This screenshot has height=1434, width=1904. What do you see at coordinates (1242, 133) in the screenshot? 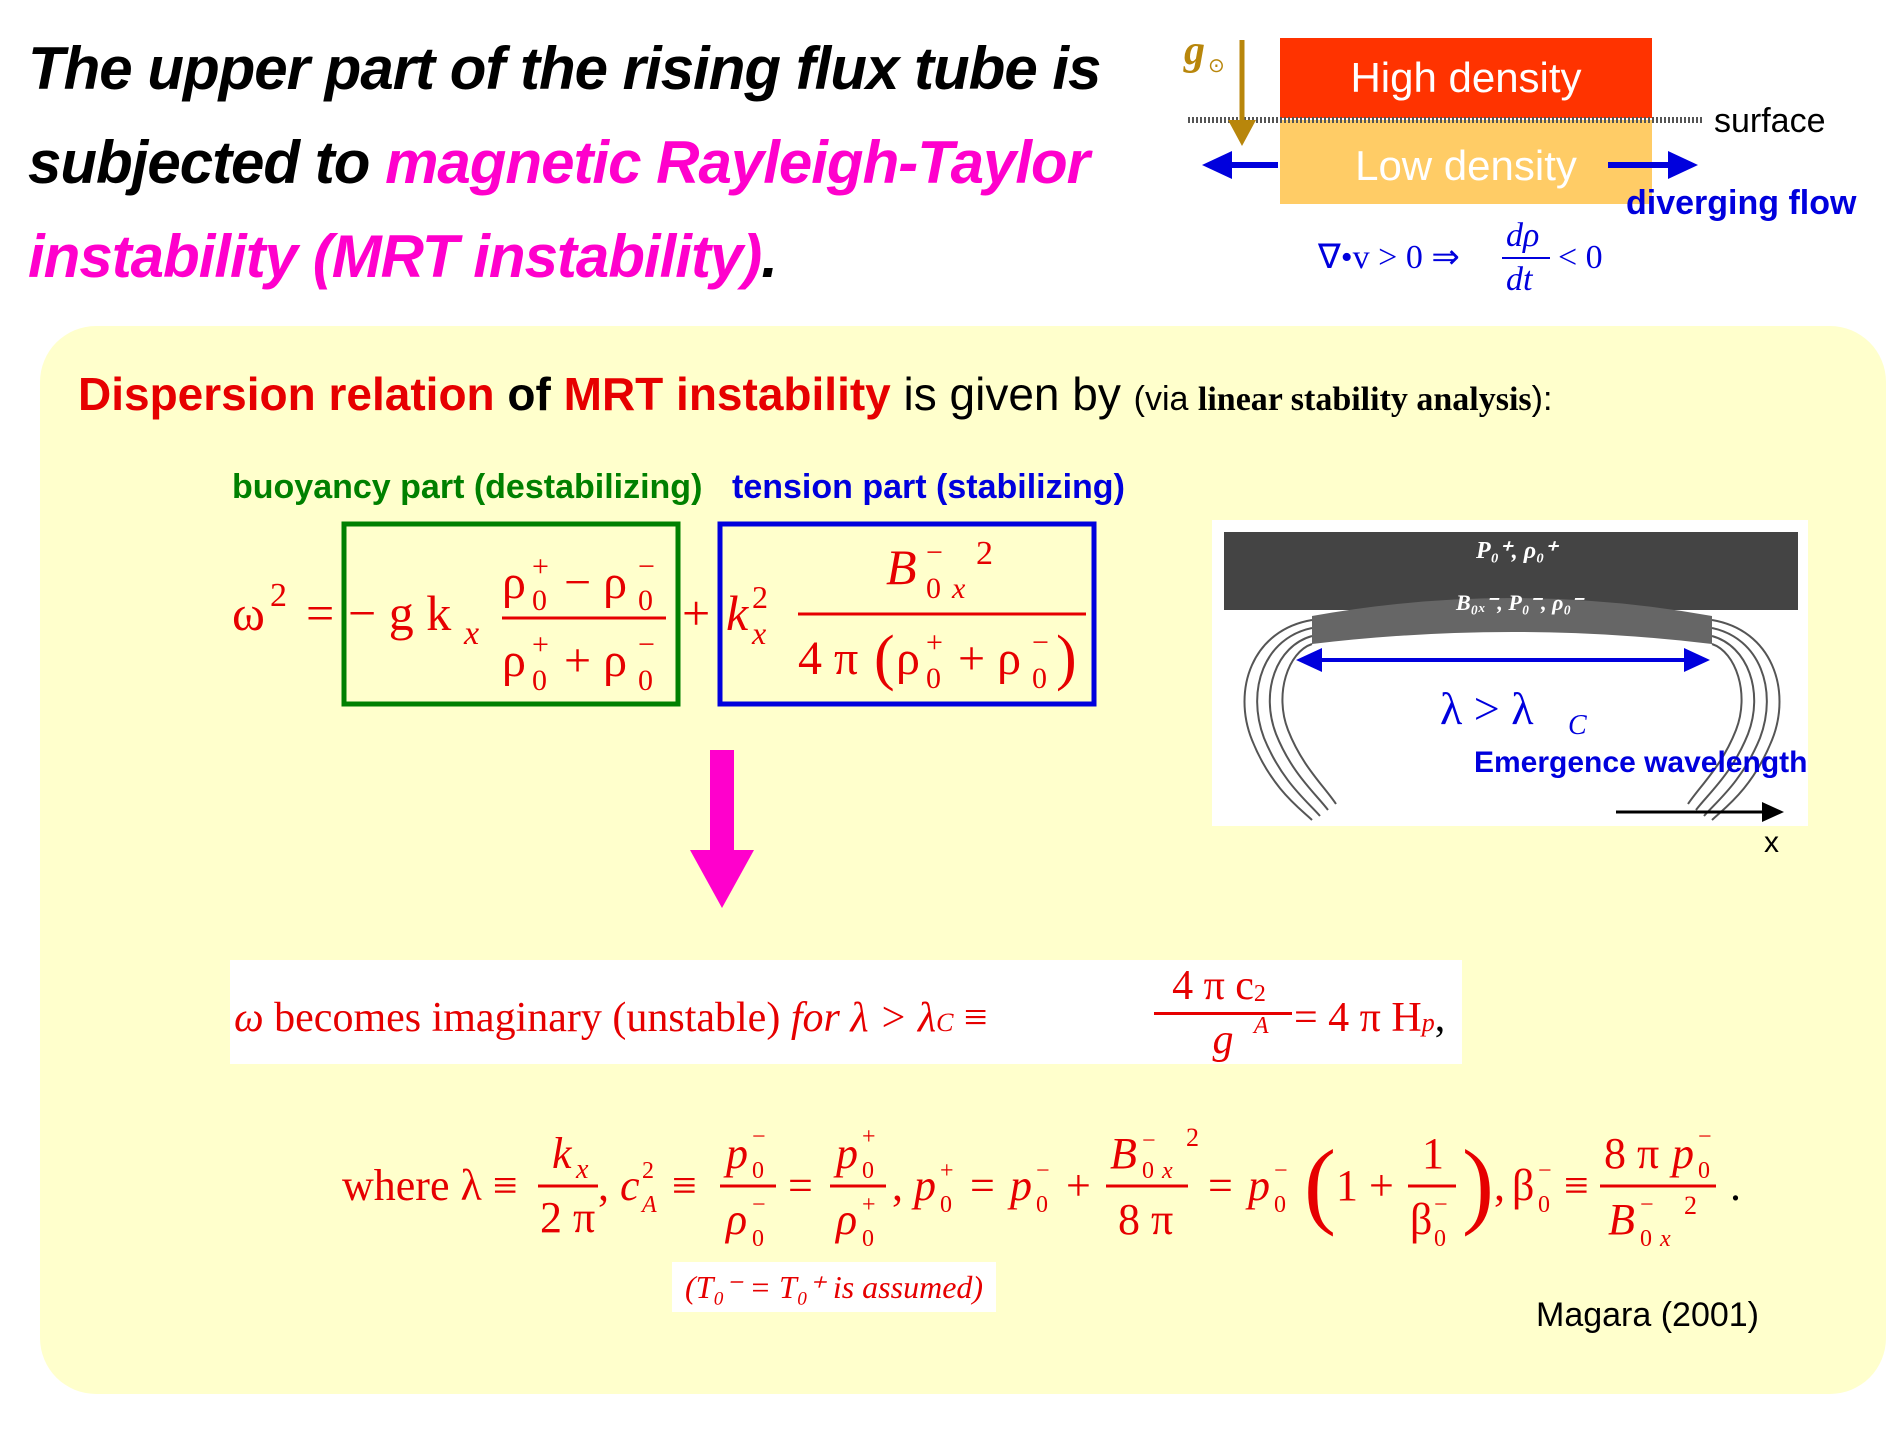
I see `gravity-arrow-head` at bounding box center [1242, 133].